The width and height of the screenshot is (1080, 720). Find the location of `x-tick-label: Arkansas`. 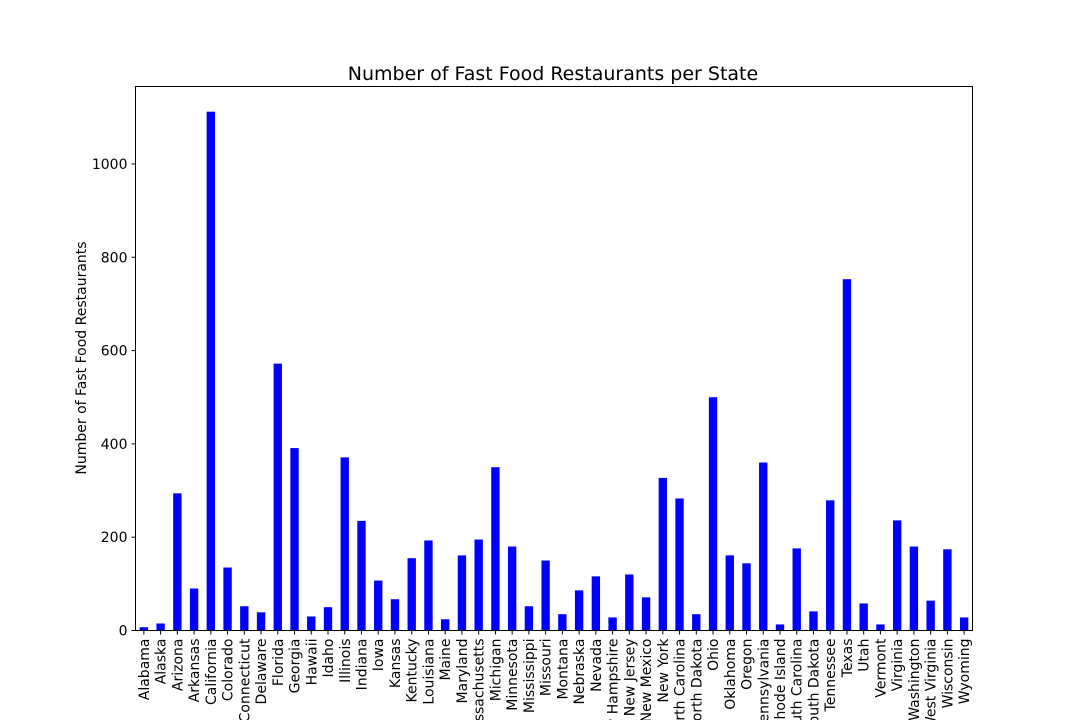

x-tick-label: Arkansas is located at coordinates (195, 671).